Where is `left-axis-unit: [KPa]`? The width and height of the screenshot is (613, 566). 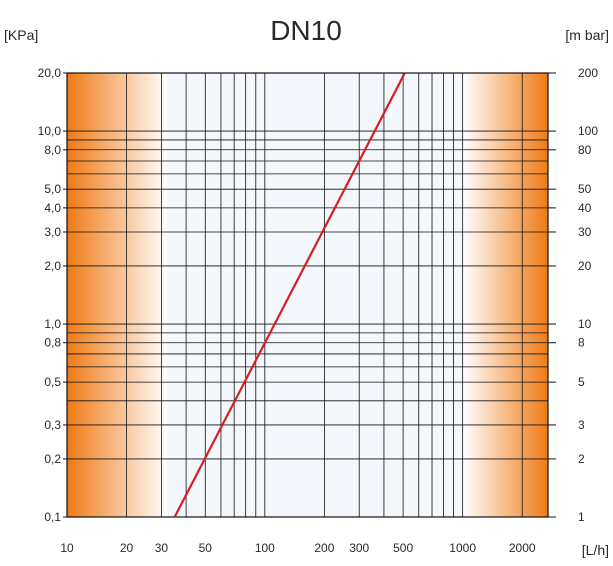 left-axis-unit: [KPa] is located at coordinates (21, 35).